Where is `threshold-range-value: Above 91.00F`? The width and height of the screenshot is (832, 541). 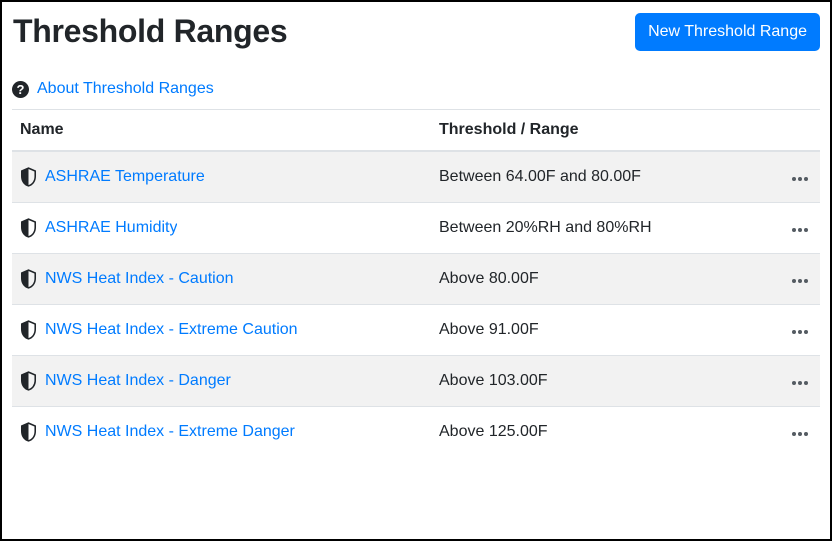
threshold-range-value: Above 91.00F is located at coordinates (599, 330).